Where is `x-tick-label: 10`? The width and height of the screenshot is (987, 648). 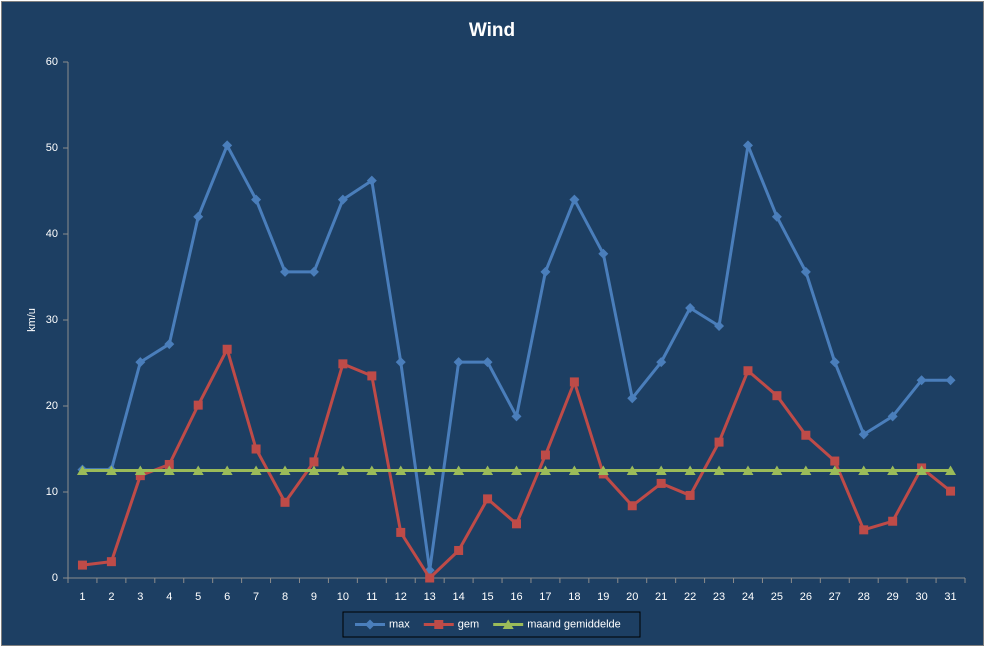
x-tick-label: 10 is located at coordinates (343, 597).